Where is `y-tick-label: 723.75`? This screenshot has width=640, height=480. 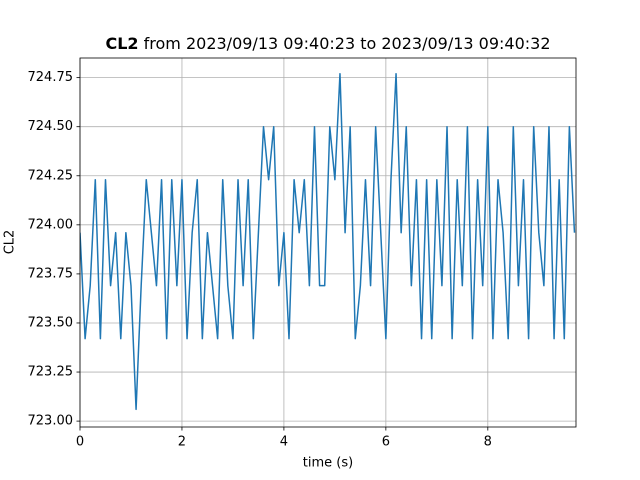
y-tick-label: 723.75 is located at coordinates (51, 273).